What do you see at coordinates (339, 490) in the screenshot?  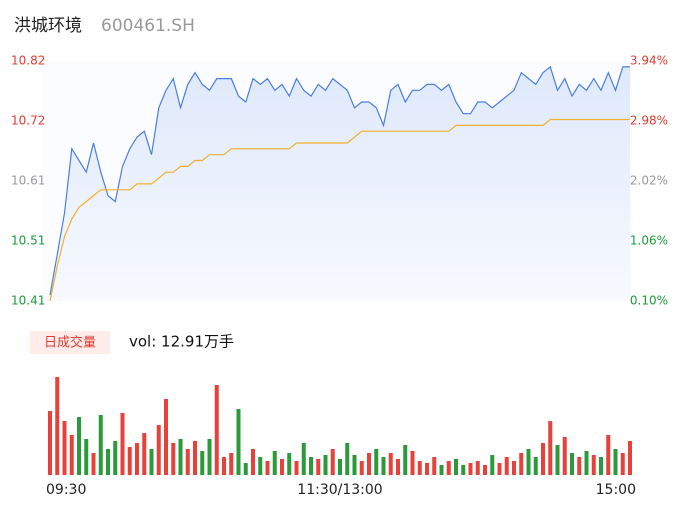 I see `x-tick-label: 11:30/13:00` at bounding box center [339, 490].